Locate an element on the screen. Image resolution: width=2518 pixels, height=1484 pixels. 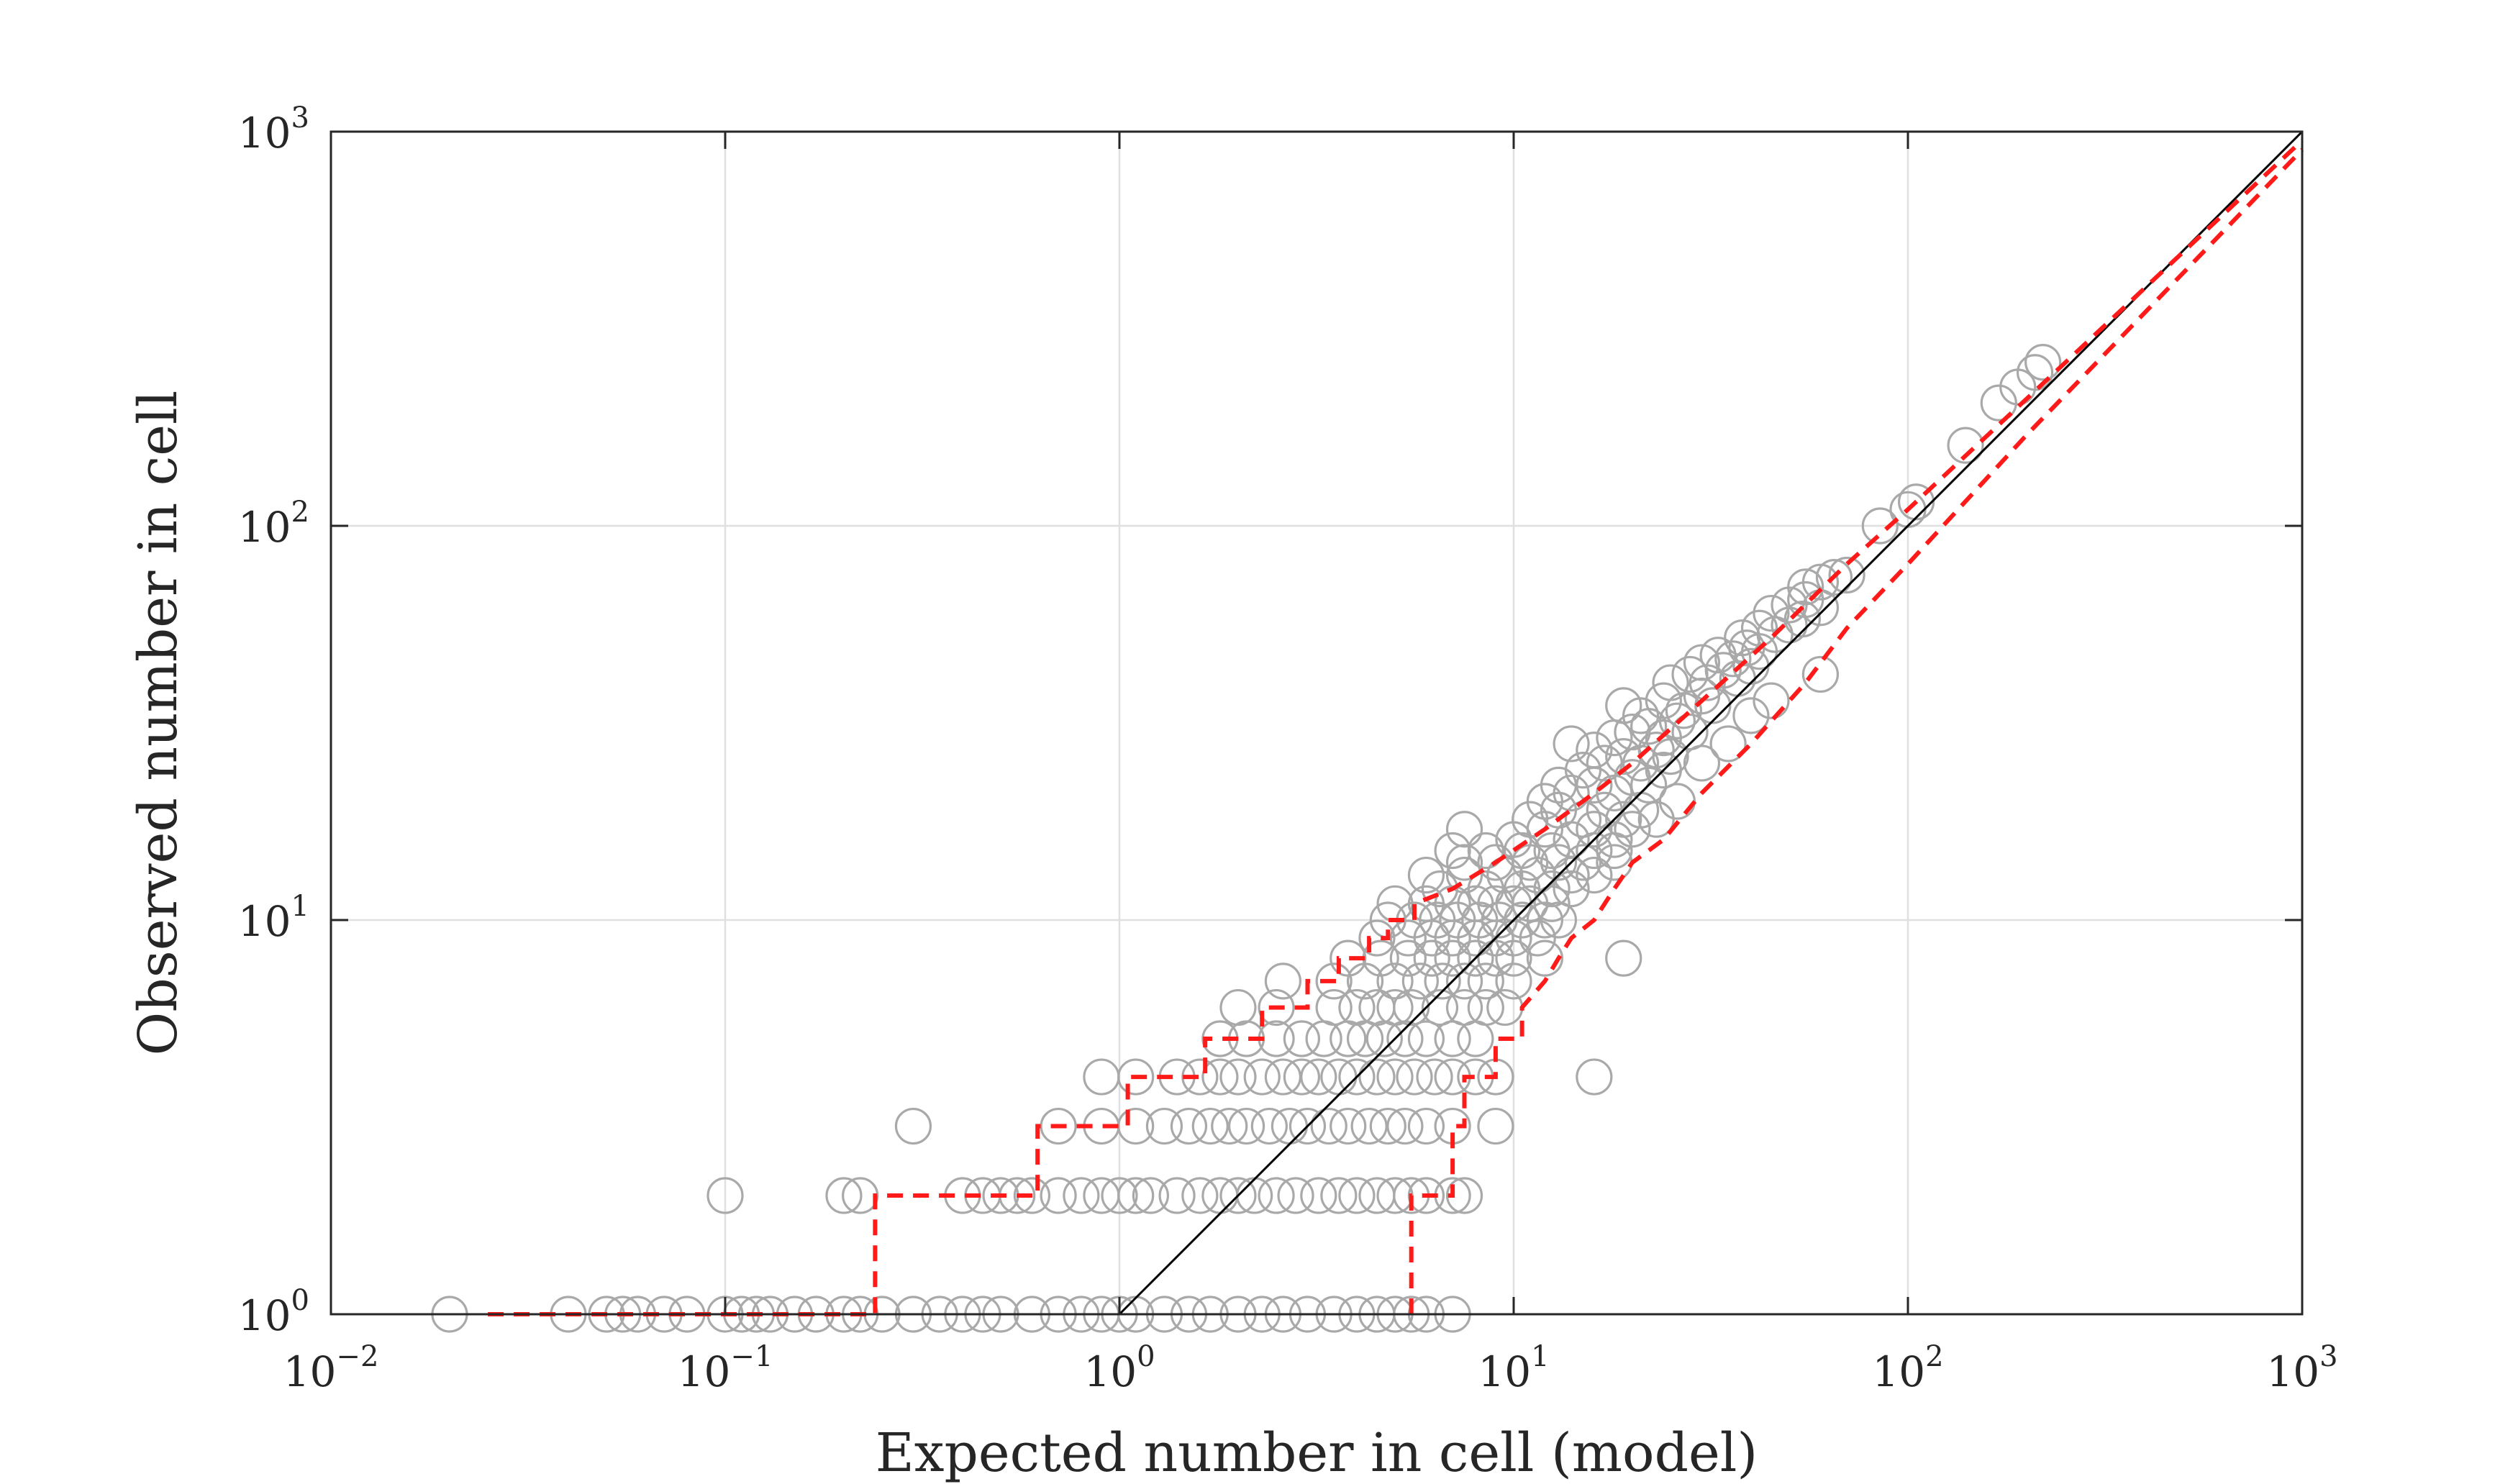
y-tick-label: 10⁰ is located at coordinates (273, 1312).